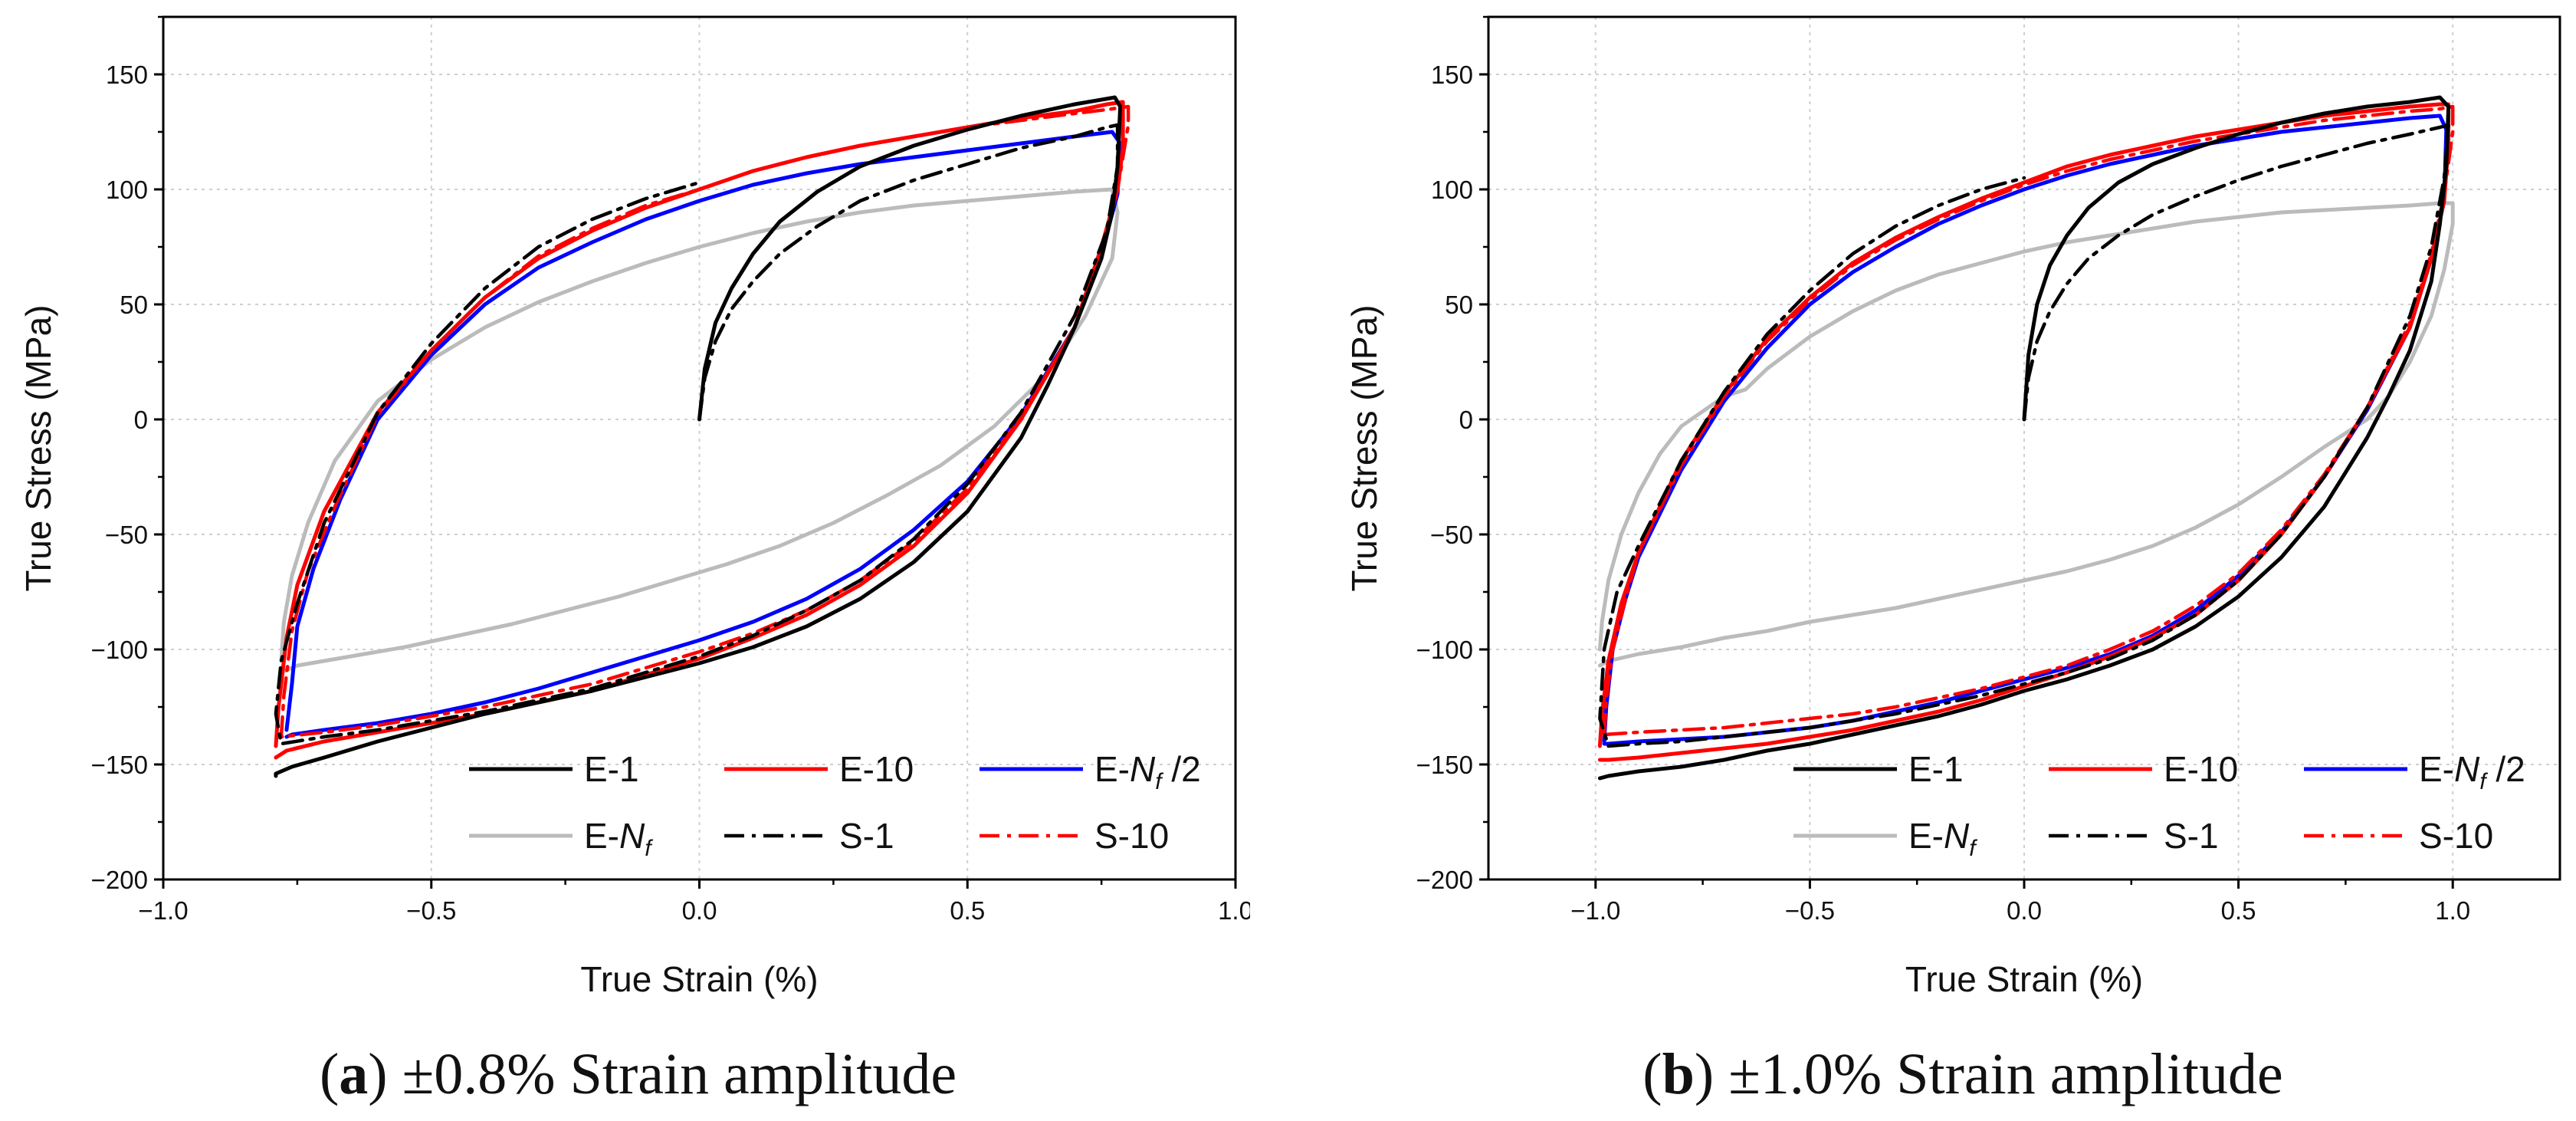 This screenshot has height=1121, width=2576. Describe the element at coordinates (835, 805) in the screenshot. I see `panel-a-legend: E-1 E-10 E-Nf /2 E-Nf S-1 S-10` at that location.